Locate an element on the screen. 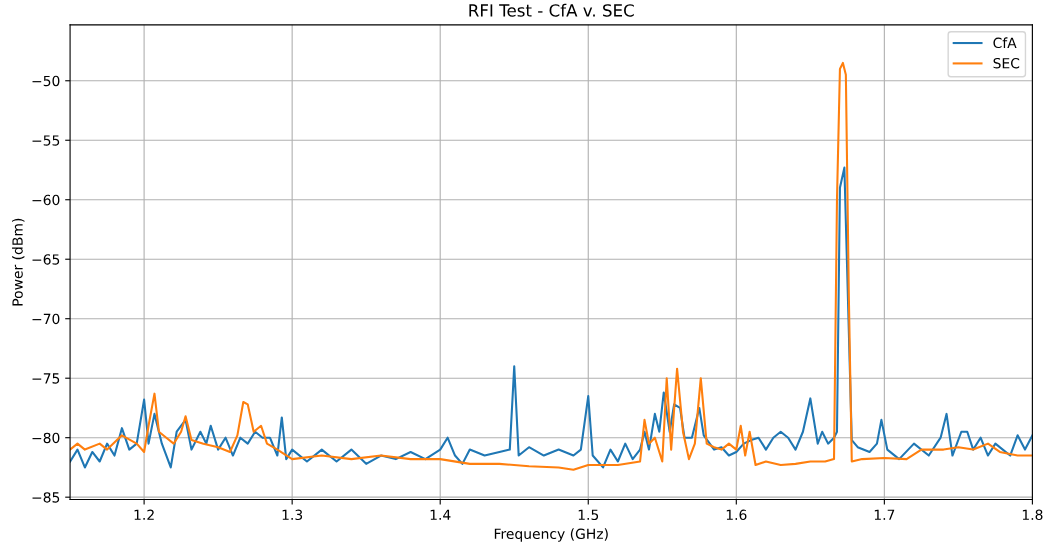 This screenshot has height=552, width=1046. y-tick-label: −70 is located at coordinates (46, 319).